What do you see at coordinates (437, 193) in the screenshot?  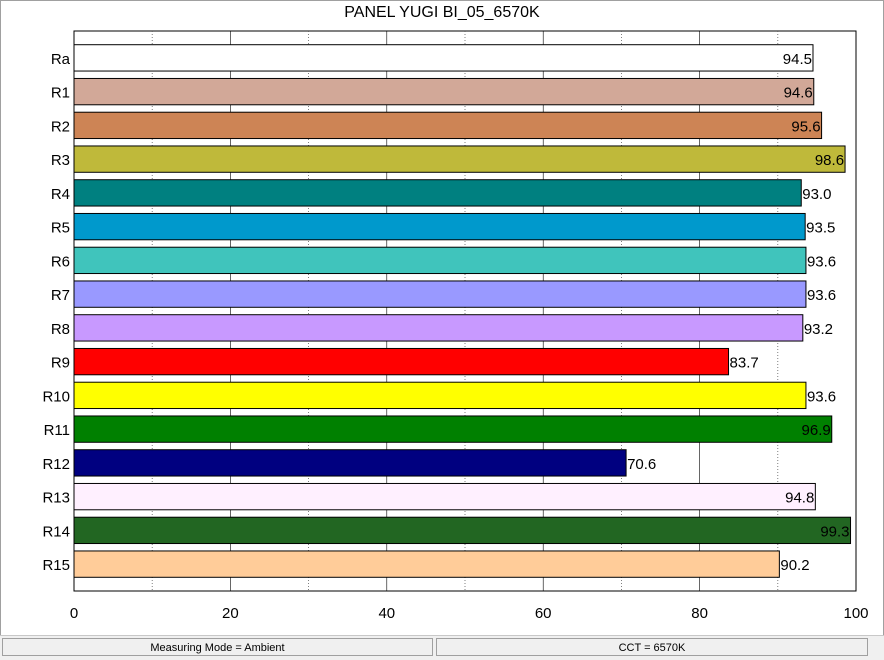 I see `bar-r4` at bounding box center [437, 193].